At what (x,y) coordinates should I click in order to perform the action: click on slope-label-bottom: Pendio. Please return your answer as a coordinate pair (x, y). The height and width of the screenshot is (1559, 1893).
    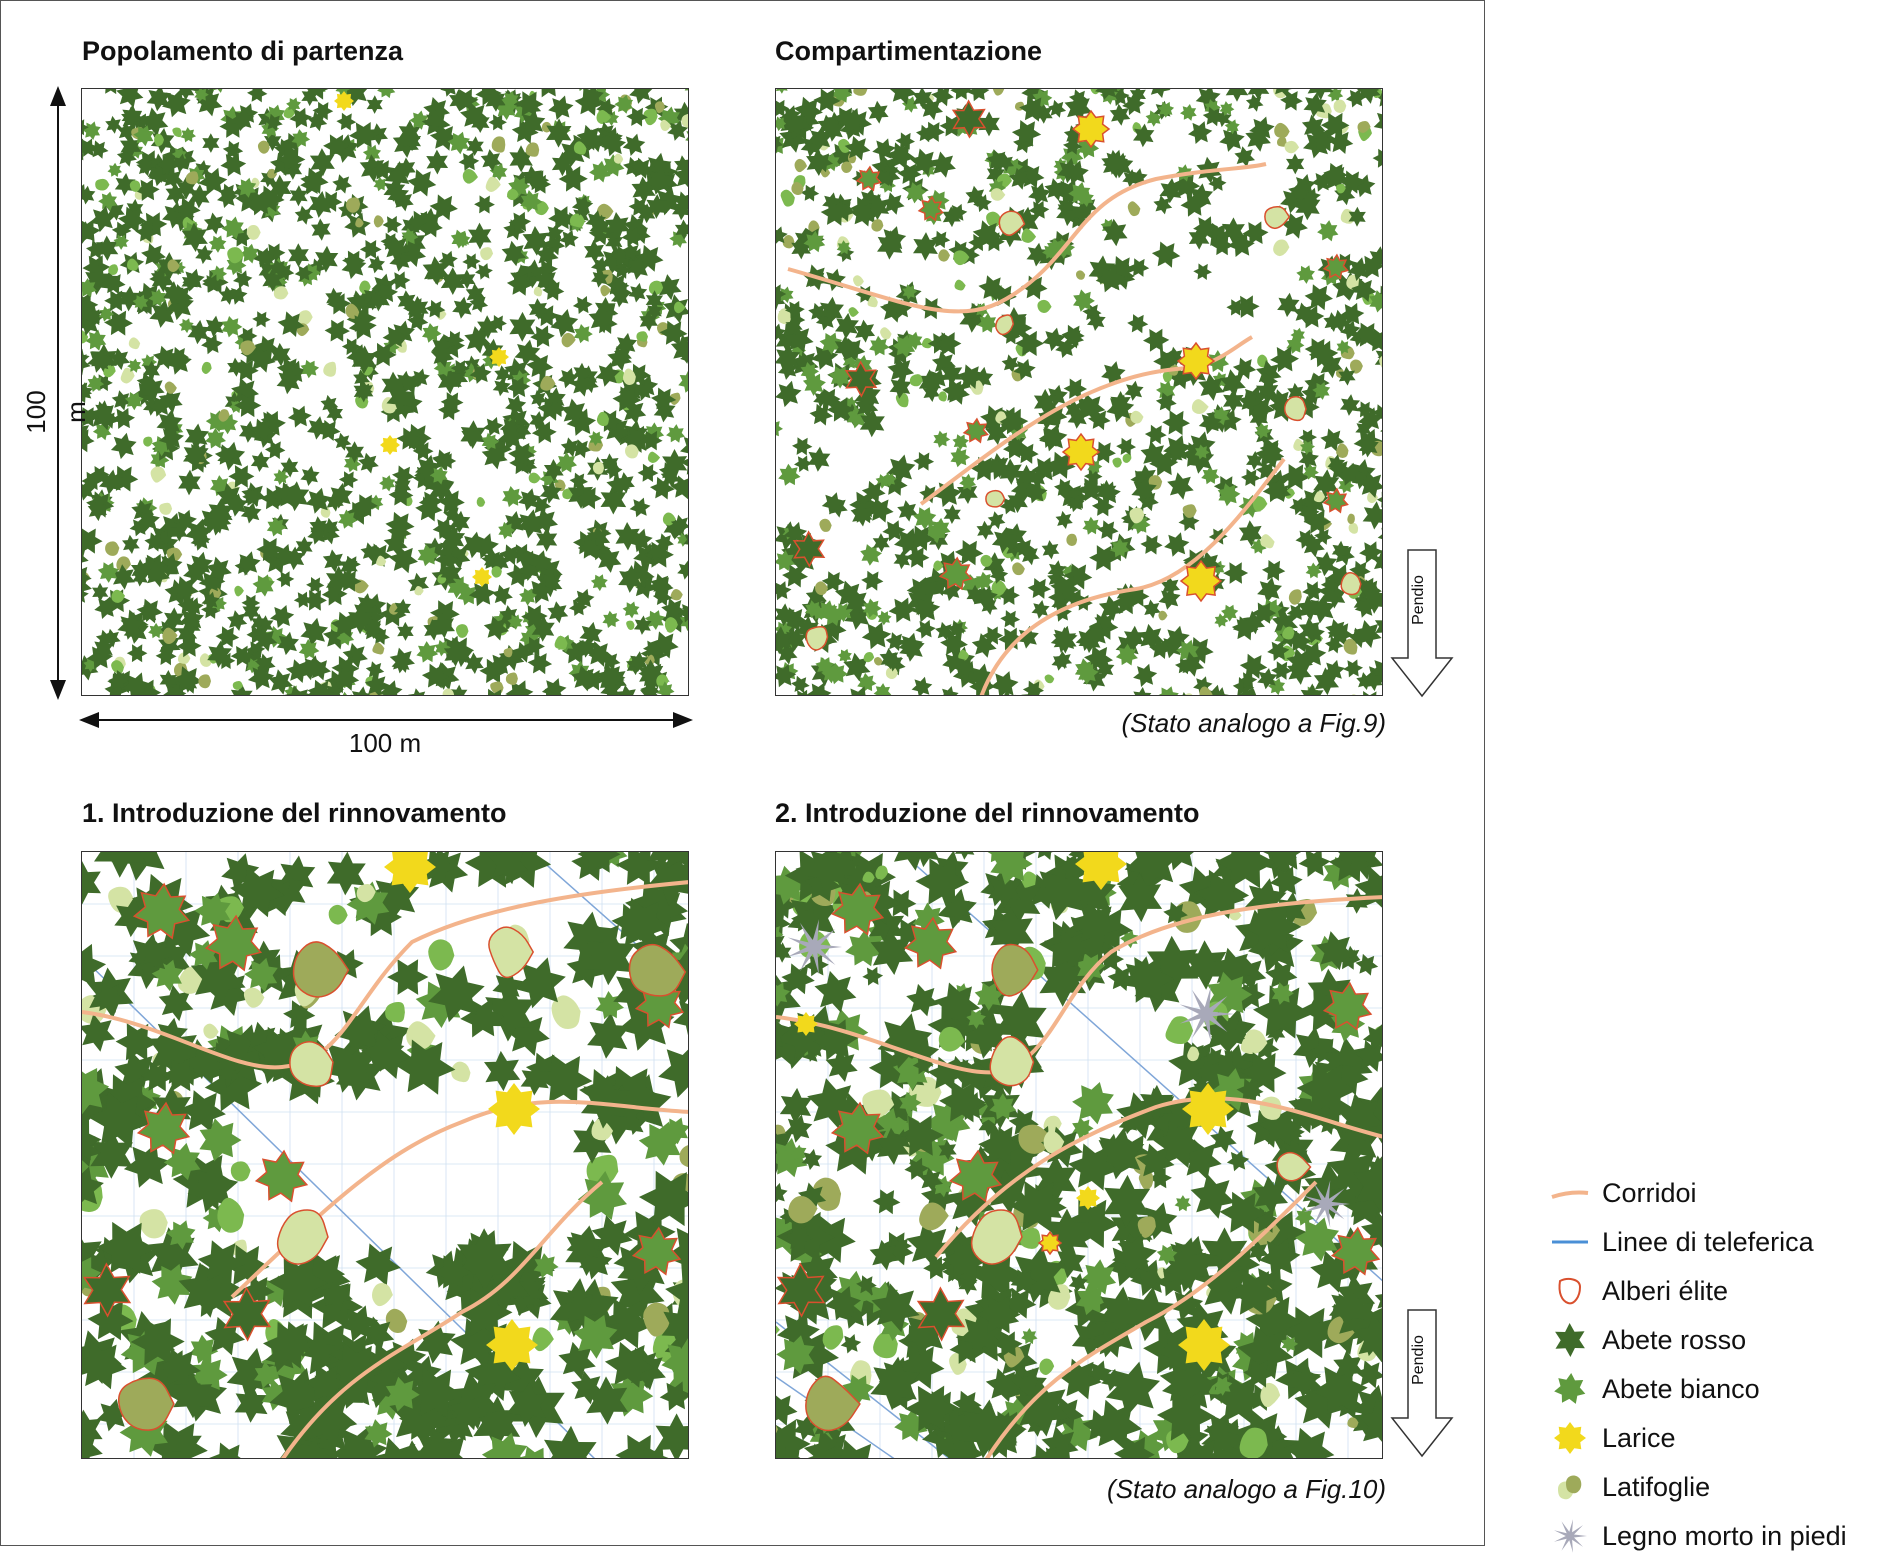
    Looking at the image, I should click on (1418, 1360).